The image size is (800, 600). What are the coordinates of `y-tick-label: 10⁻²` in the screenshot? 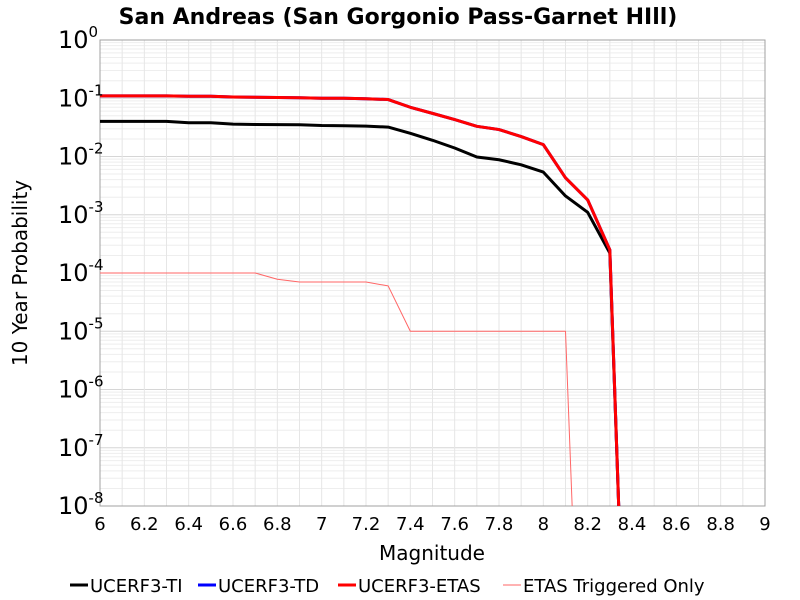 It's located at (81, 155).